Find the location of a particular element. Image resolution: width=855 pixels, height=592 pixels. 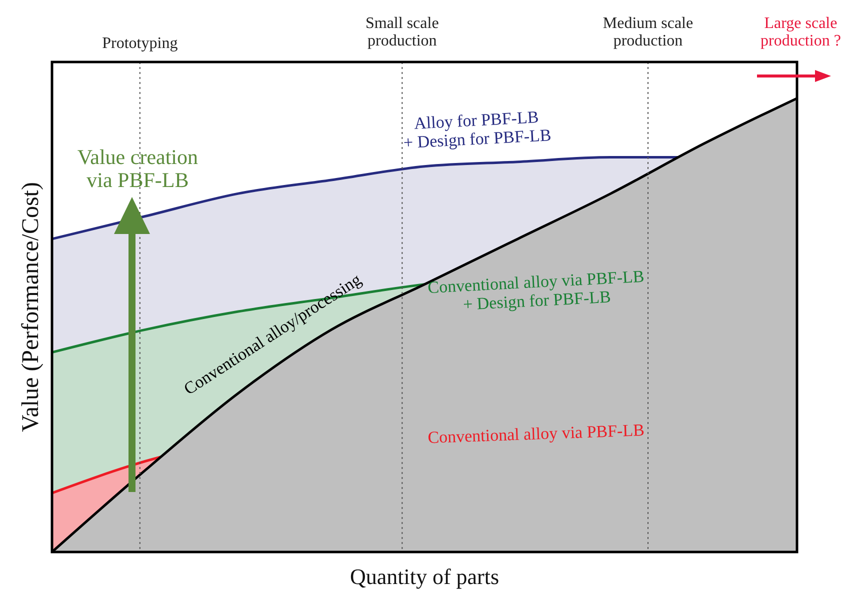

text: Prototyping is located at coordinates (140, 43).